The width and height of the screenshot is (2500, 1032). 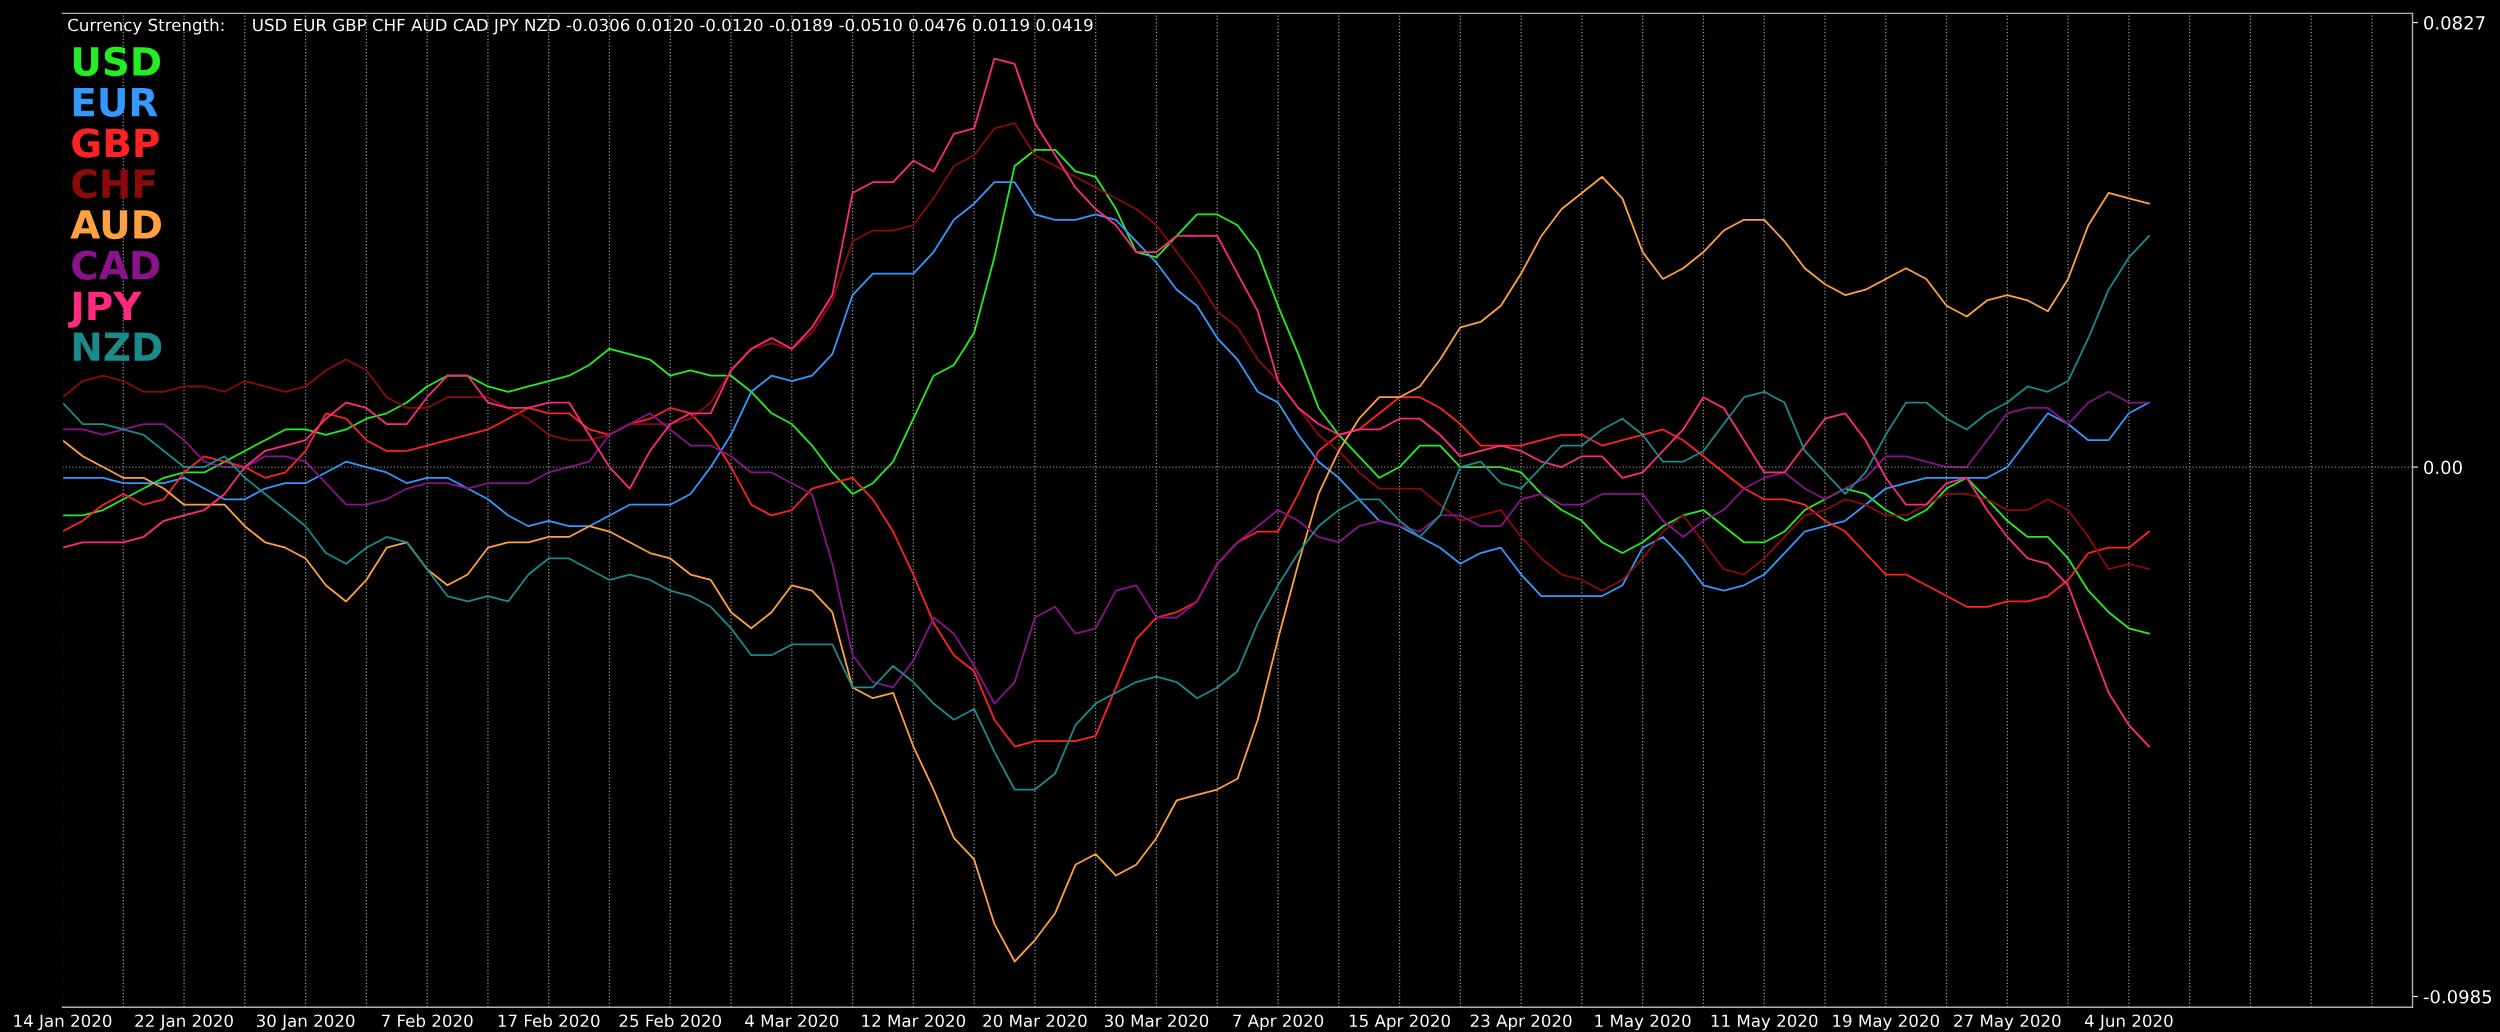 What do you see at coordinates (1278, 1022) in the screenshot?
I see `x-tick-label: 7 Apr 2020` at bounding box center [1278, 1022].